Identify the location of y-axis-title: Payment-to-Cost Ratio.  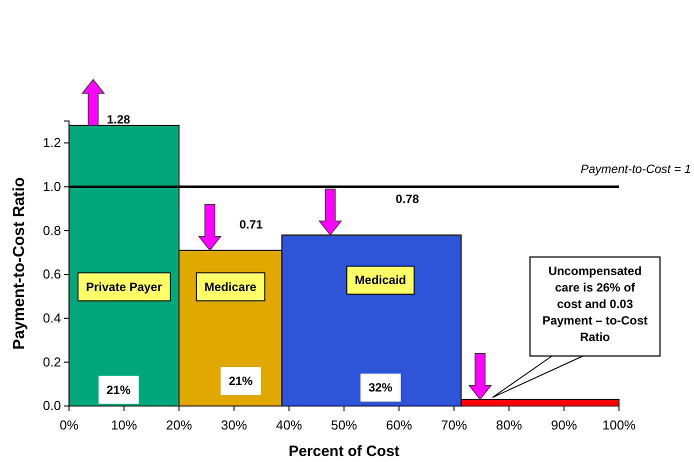
(19, 263).